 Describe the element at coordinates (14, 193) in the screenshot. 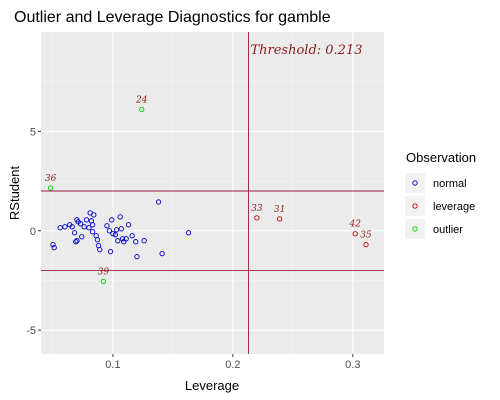

I see `y-axis-title: RStudent` at that location.